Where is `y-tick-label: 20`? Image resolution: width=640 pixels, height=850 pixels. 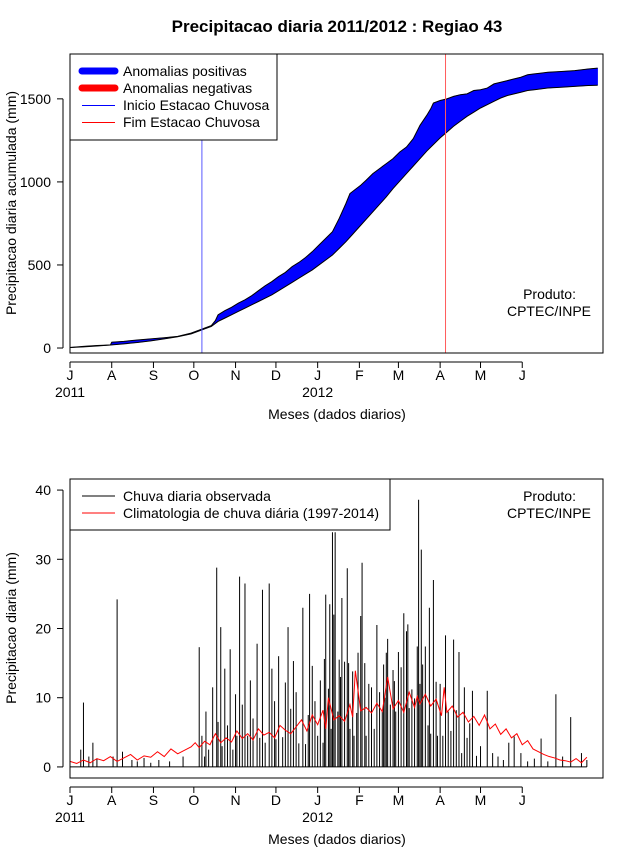 y-tick-label: 20 is located at coordinates (43, 629).